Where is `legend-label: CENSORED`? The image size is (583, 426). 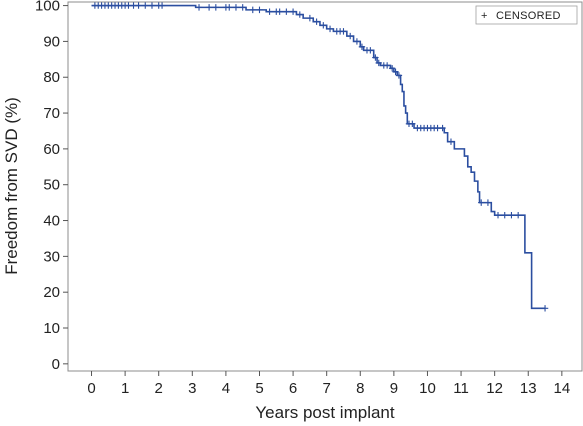
legend-label: CENSORED is located at coordinates (528, 16).